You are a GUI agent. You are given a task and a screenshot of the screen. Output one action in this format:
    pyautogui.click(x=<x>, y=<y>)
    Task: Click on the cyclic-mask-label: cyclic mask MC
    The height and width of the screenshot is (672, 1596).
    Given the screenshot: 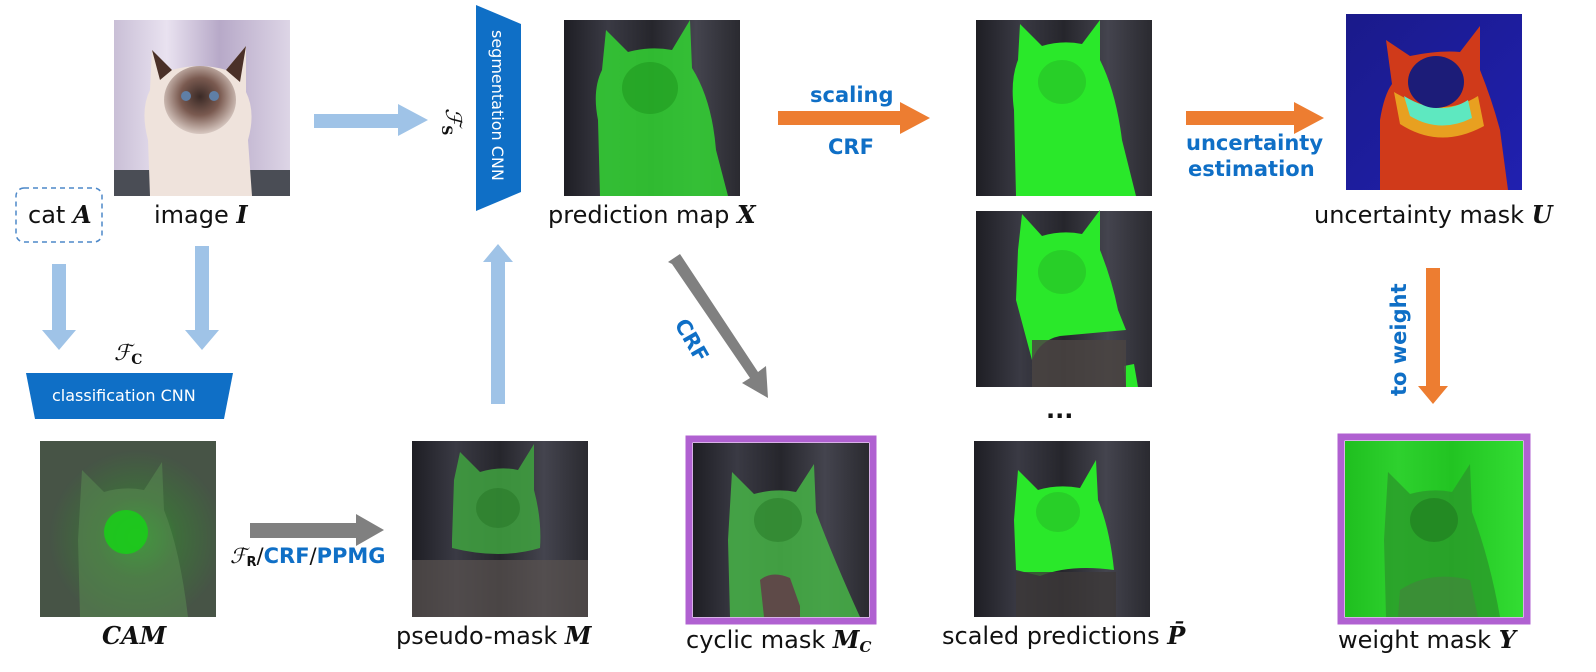 What is the action you would take?
    pyautogui.click(x=778, y=640)
    